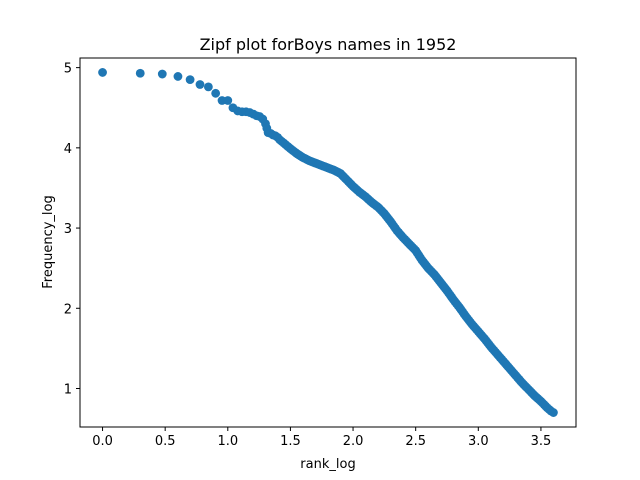 The width and height of the screenshot is (640, 480). Describe the element at coordinates (290, 441) in the screenshot. I see `x-tick-label: 1.5` at that location.